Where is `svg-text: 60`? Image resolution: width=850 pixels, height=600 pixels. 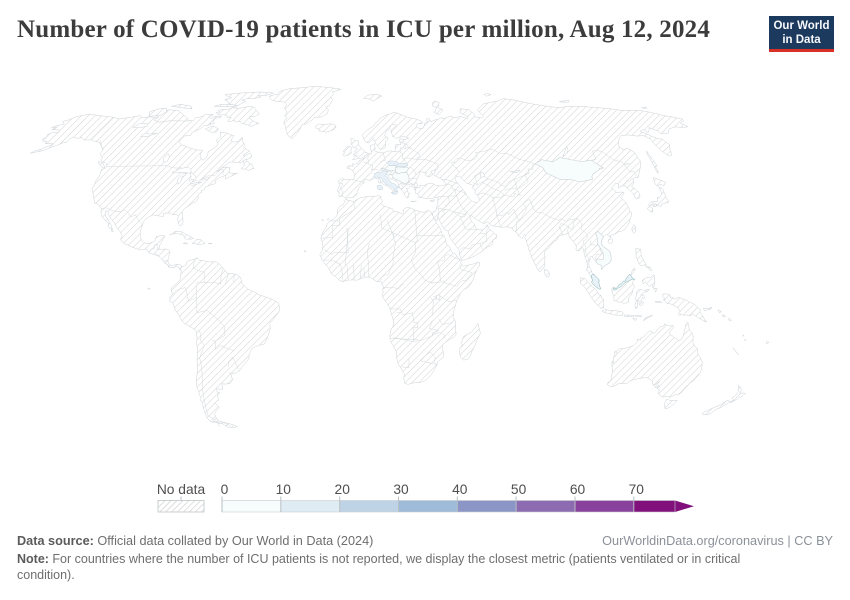 svg-text: 60 is located at coordinates (578, 489).